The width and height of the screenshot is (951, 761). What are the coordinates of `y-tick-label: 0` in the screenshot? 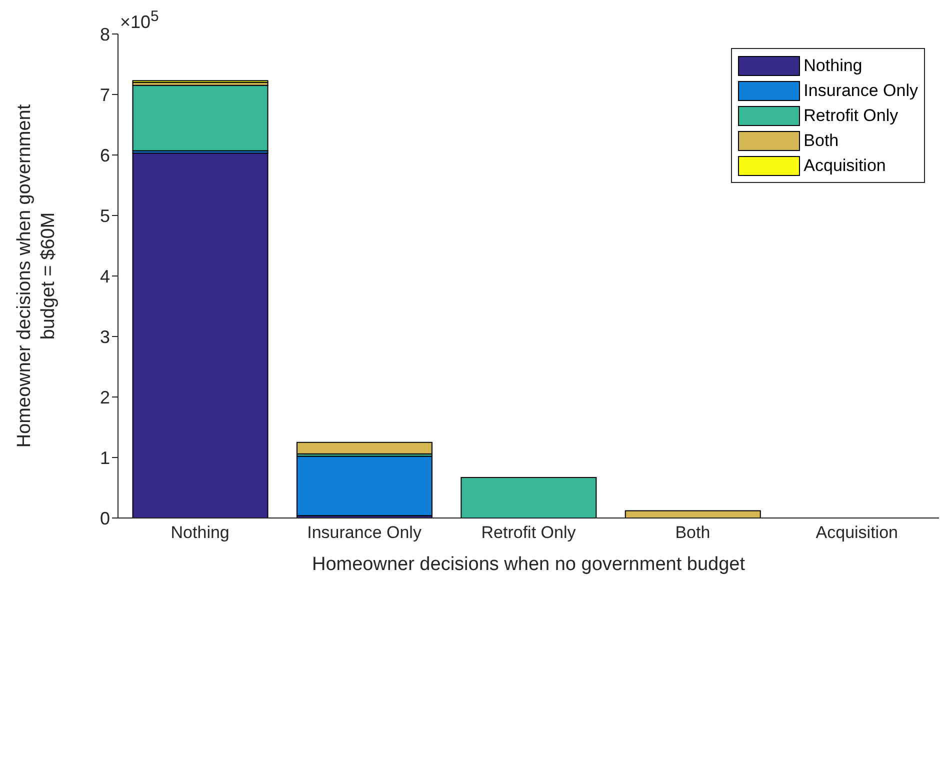 It's located at (105, 518).